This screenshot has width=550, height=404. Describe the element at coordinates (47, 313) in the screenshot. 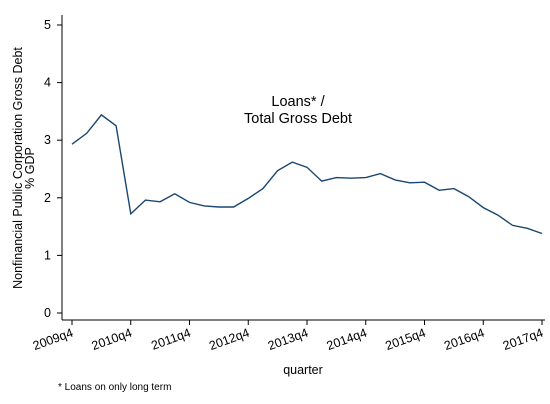

I see `y-tick-label: 0` at that location.